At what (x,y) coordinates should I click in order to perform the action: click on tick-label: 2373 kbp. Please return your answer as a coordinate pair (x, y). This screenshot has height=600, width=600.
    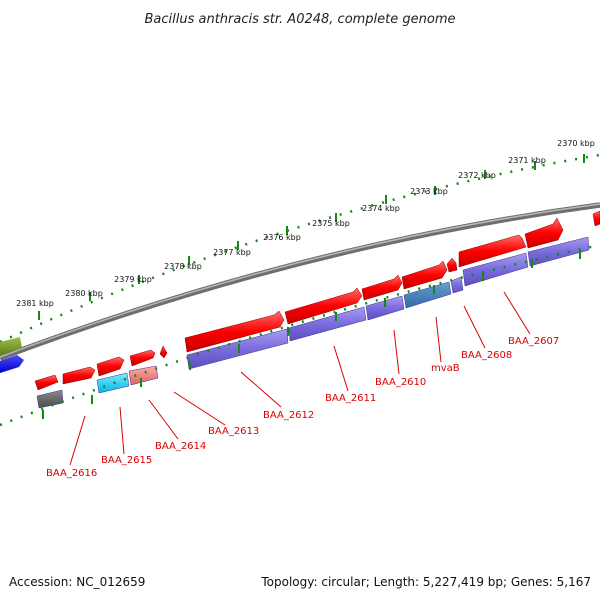
    Looking at the image, I should click on (429, 191).